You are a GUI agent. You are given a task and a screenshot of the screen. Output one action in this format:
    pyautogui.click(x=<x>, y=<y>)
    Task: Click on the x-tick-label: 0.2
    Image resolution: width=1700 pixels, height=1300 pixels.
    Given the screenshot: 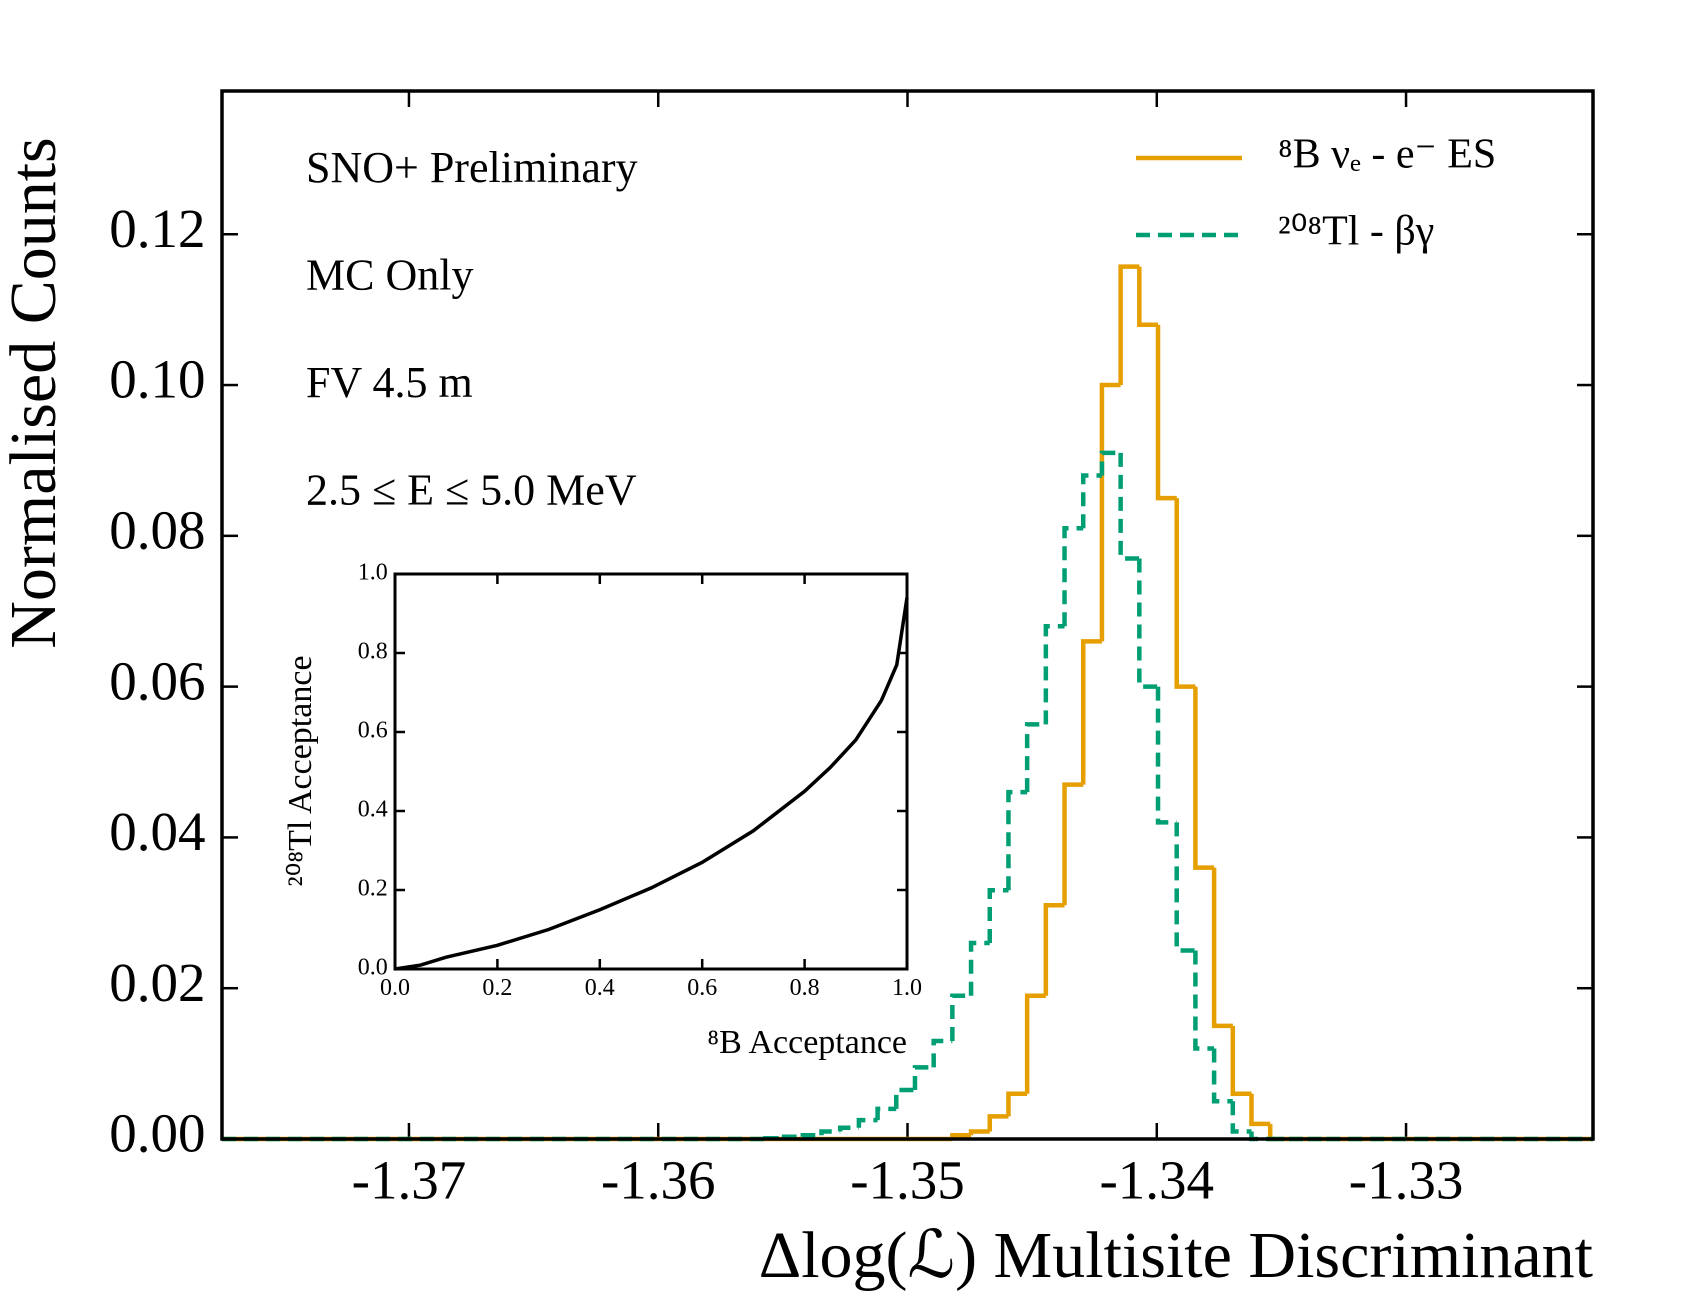 What is the action you would take?
    pyautogui.click(x=497, y=988)
    